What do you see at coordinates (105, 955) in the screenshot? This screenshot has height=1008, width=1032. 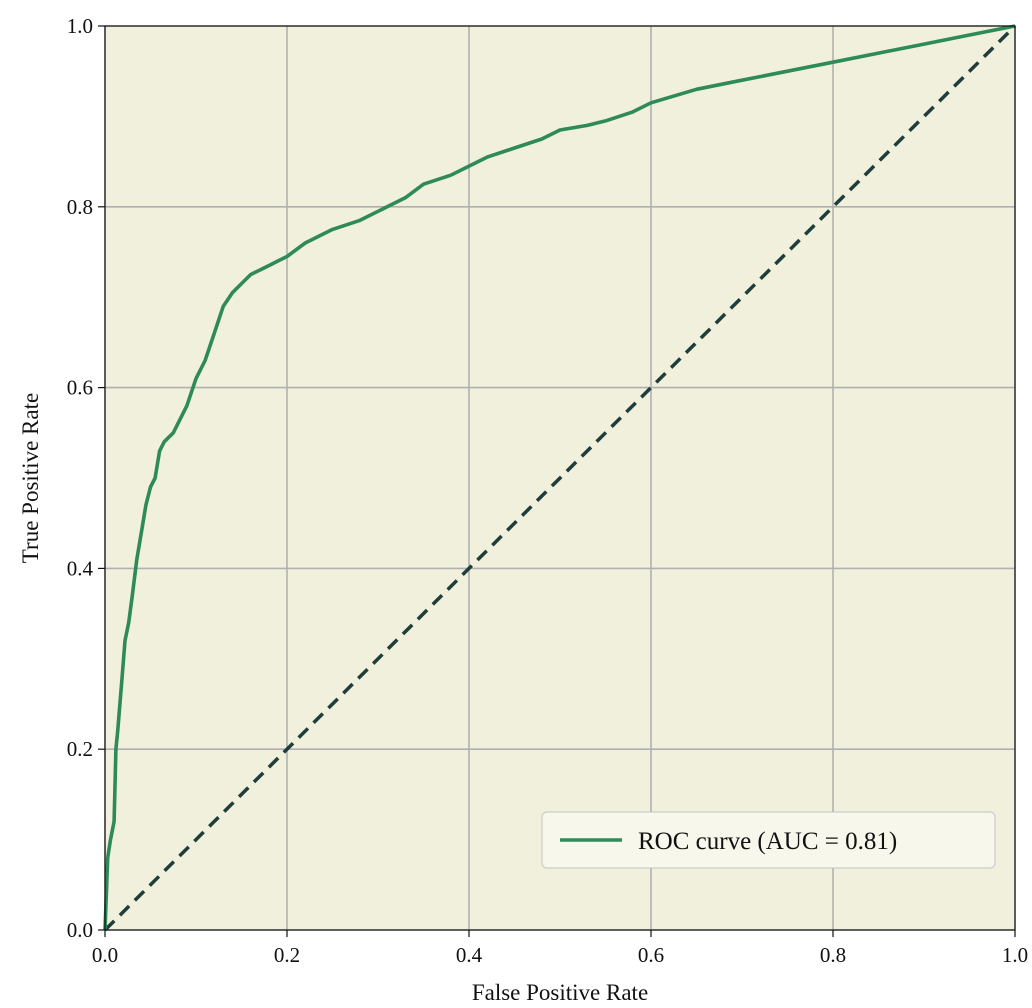 I see `x-tick-label: 0.0` at bounding box center [105, 955].